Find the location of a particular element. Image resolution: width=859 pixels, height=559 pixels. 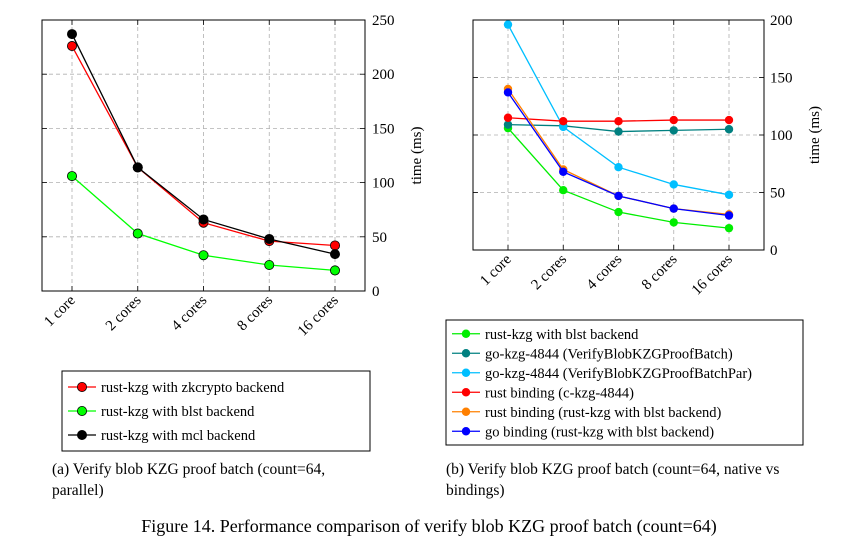

chart-caption-line: bindings) is located at coordinates (475, 490).